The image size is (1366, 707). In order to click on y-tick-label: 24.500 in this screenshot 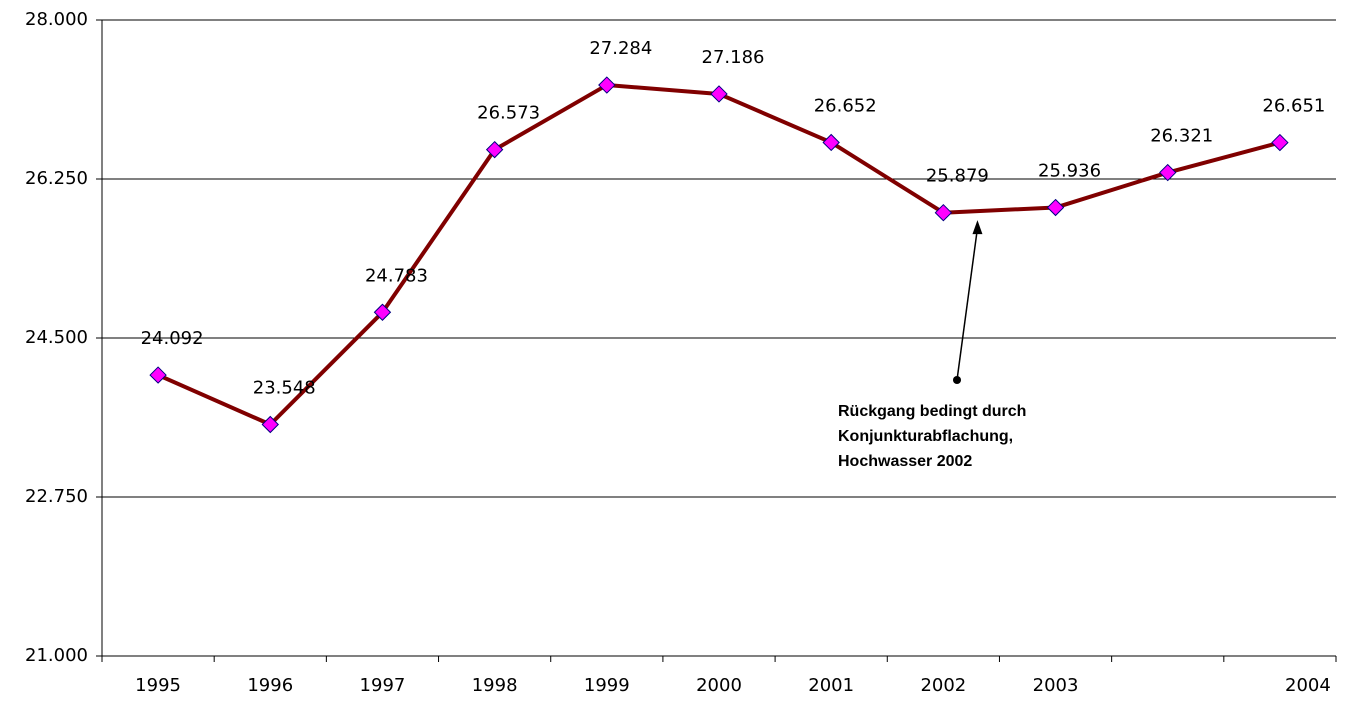, I will do `click(56, 337)`.